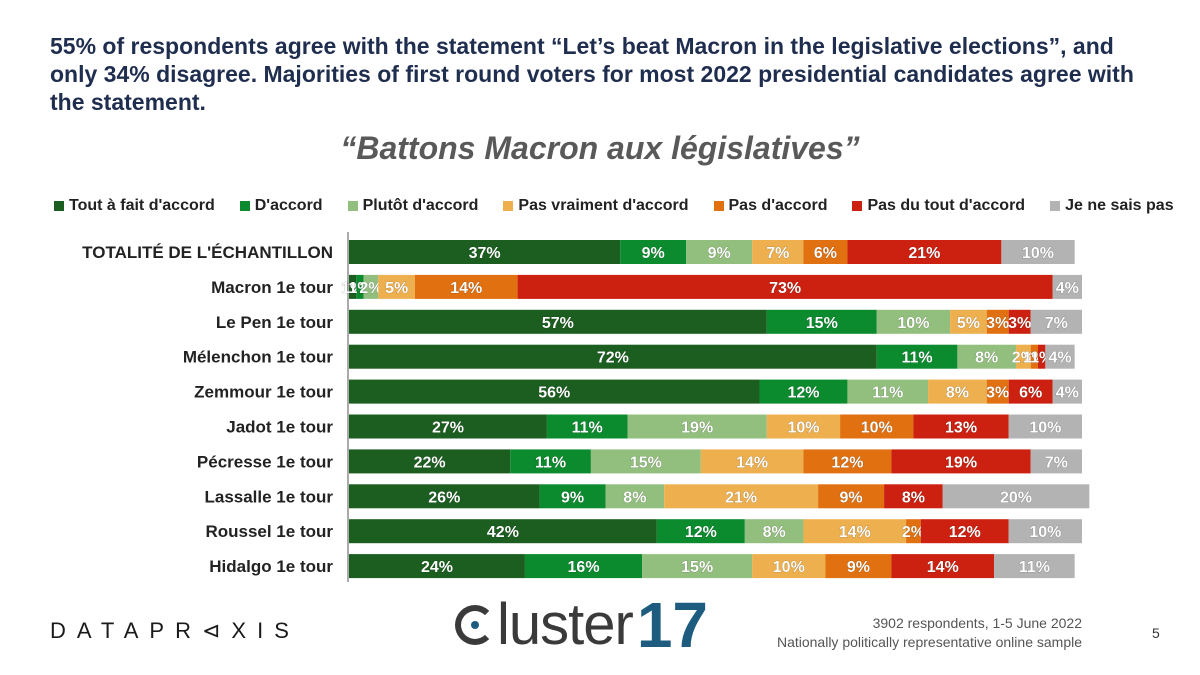 The image size is (1200, 675). Describe the element at coordinates (142, 205) in the screenshot. I see `legend-label: Tout à fait d'accord` at that location.